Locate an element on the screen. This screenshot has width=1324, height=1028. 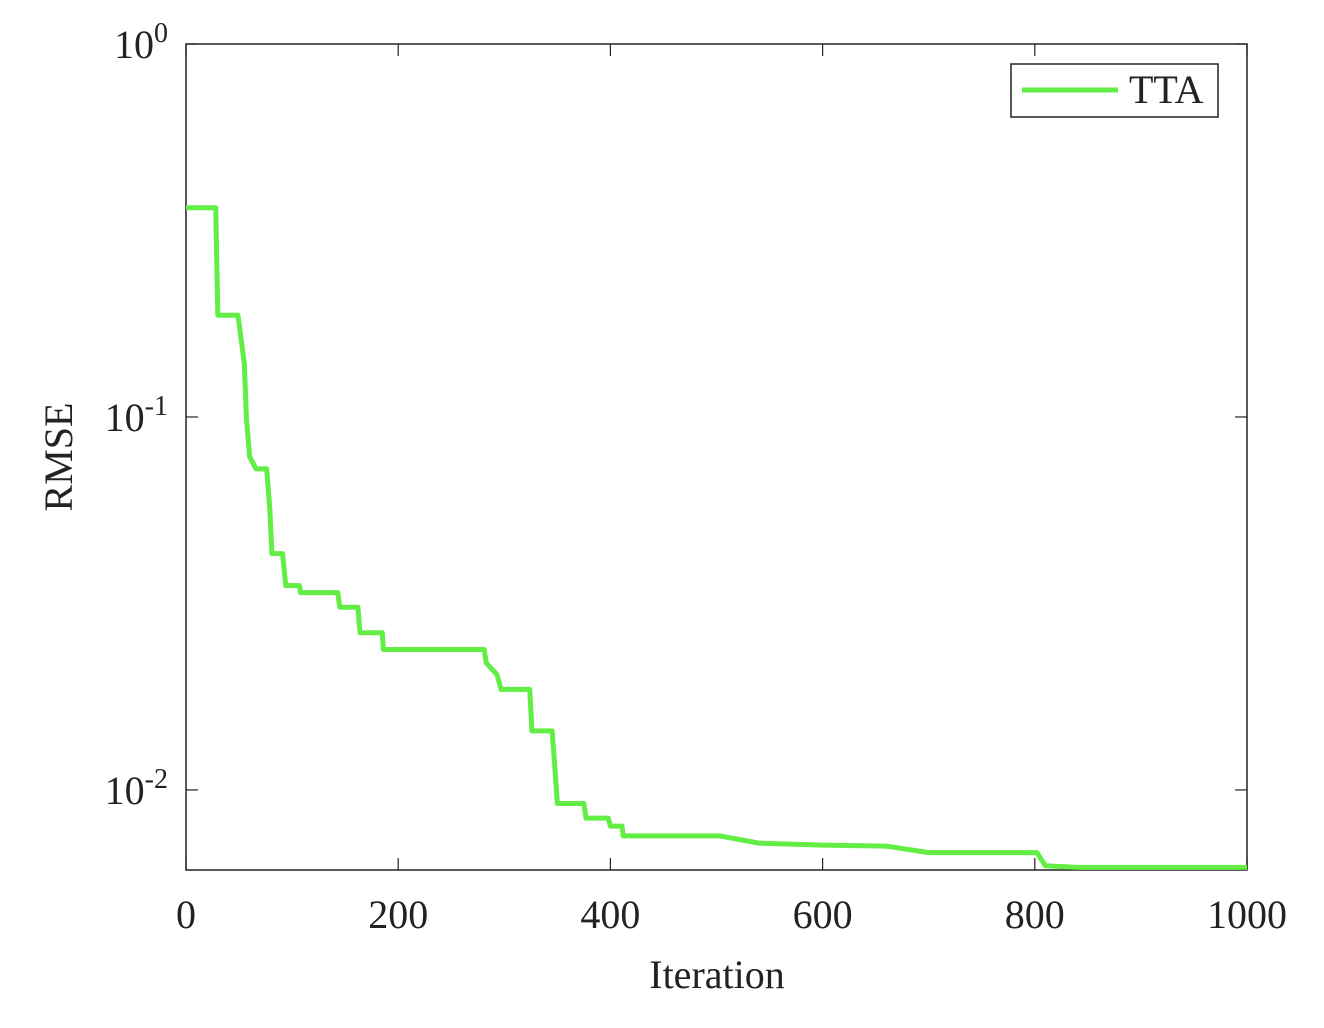
y-axis-label: RMSE is located at coordinates (58, 457).